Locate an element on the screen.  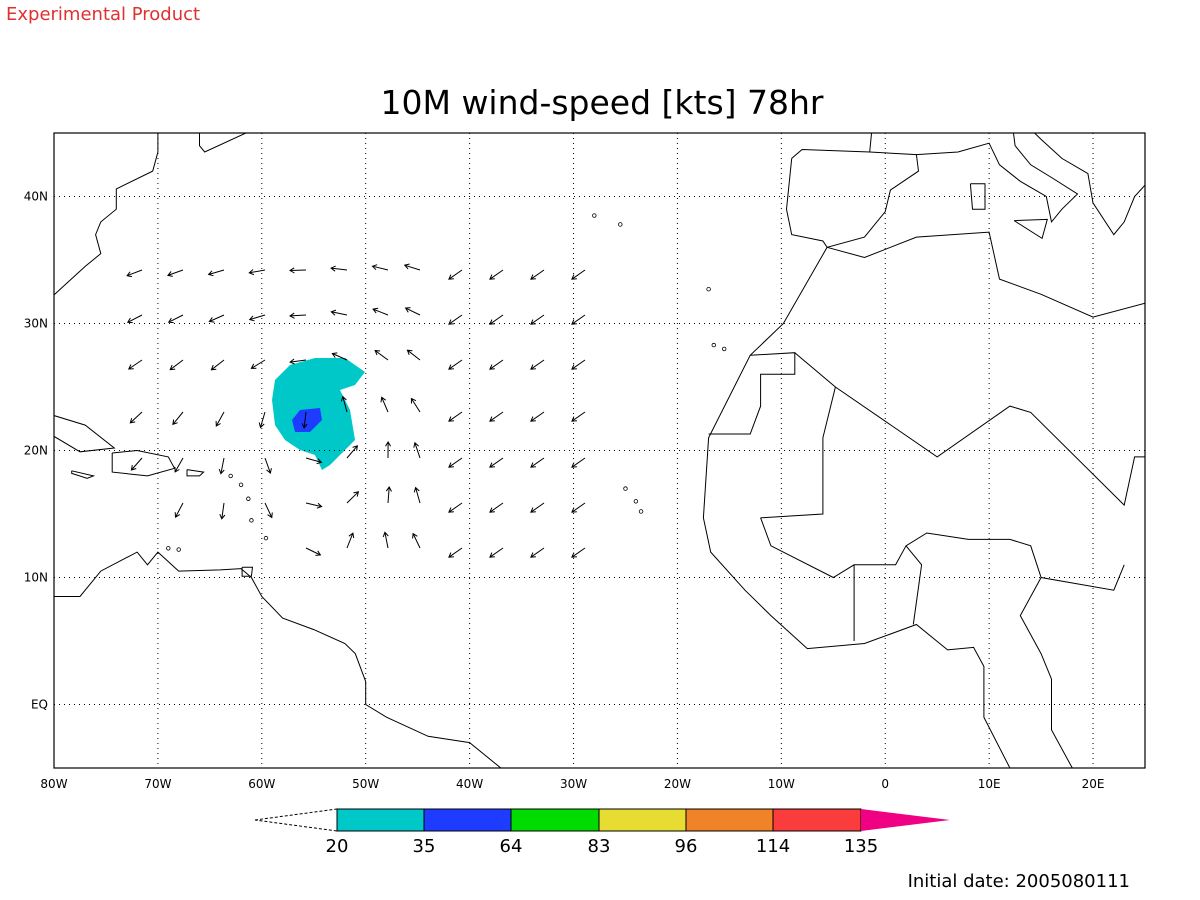
x-tick-label: 30W is located at coordinates (573, 784).